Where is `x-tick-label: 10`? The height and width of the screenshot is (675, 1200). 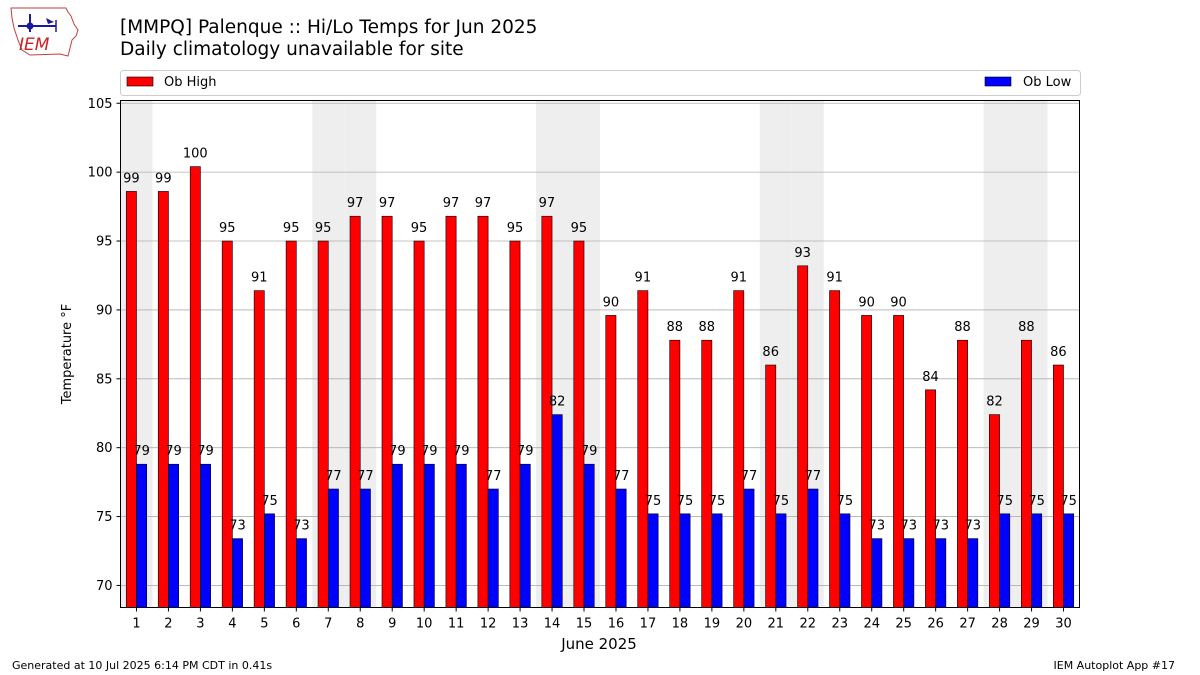
x-tick-label: 10 is located at coordinates (424, 624).